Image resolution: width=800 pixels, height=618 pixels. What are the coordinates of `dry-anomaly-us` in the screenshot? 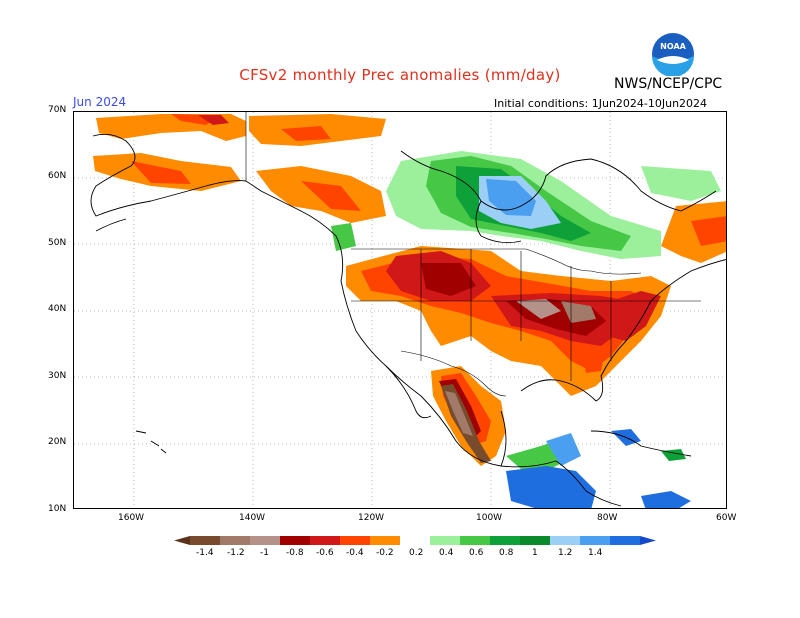 It's located at (508, 321).